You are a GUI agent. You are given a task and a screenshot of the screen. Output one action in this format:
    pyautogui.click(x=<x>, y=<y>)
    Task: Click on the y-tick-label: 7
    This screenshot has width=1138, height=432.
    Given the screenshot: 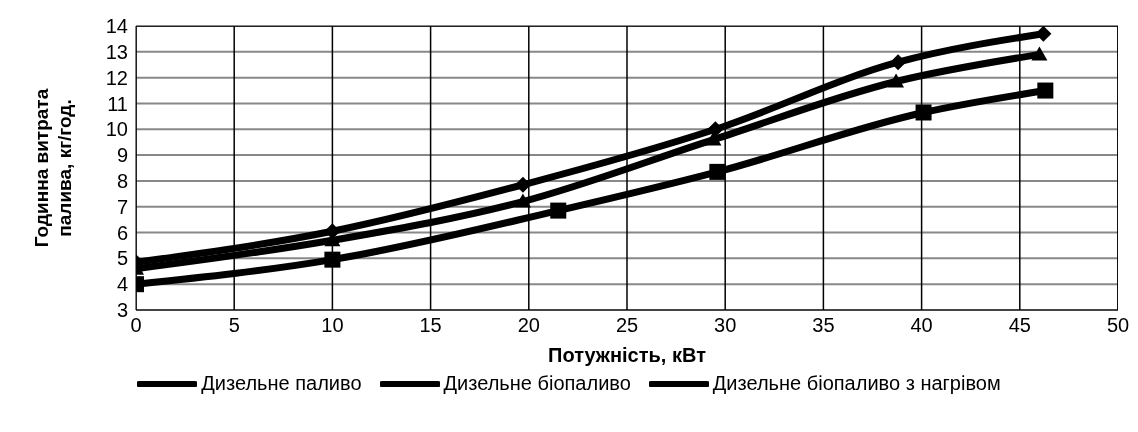 What is the action you would take?
    pyautogui.click(x=122, y=206)
    